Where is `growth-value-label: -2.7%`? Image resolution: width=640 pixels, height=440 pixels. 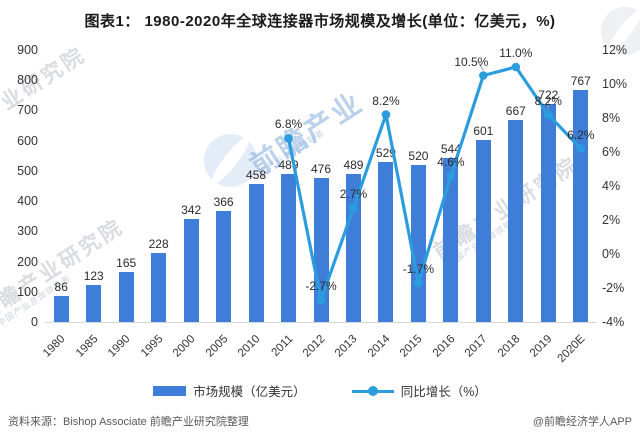
growth-value-label: -2.7% is located at coordinates (321, 285).